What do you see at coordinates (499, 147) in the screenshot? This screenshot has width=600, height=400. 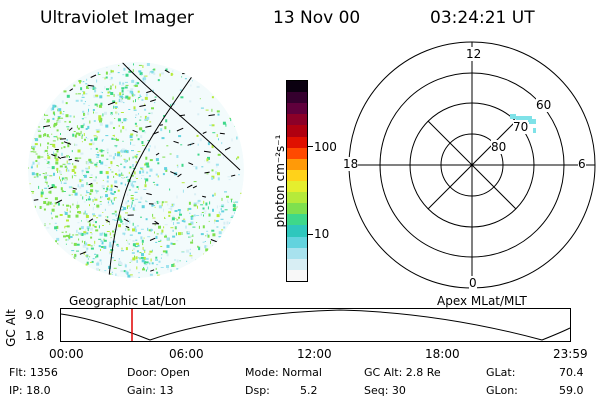 I see `mlat-label-80: 80` at bounding box center [499, 147].